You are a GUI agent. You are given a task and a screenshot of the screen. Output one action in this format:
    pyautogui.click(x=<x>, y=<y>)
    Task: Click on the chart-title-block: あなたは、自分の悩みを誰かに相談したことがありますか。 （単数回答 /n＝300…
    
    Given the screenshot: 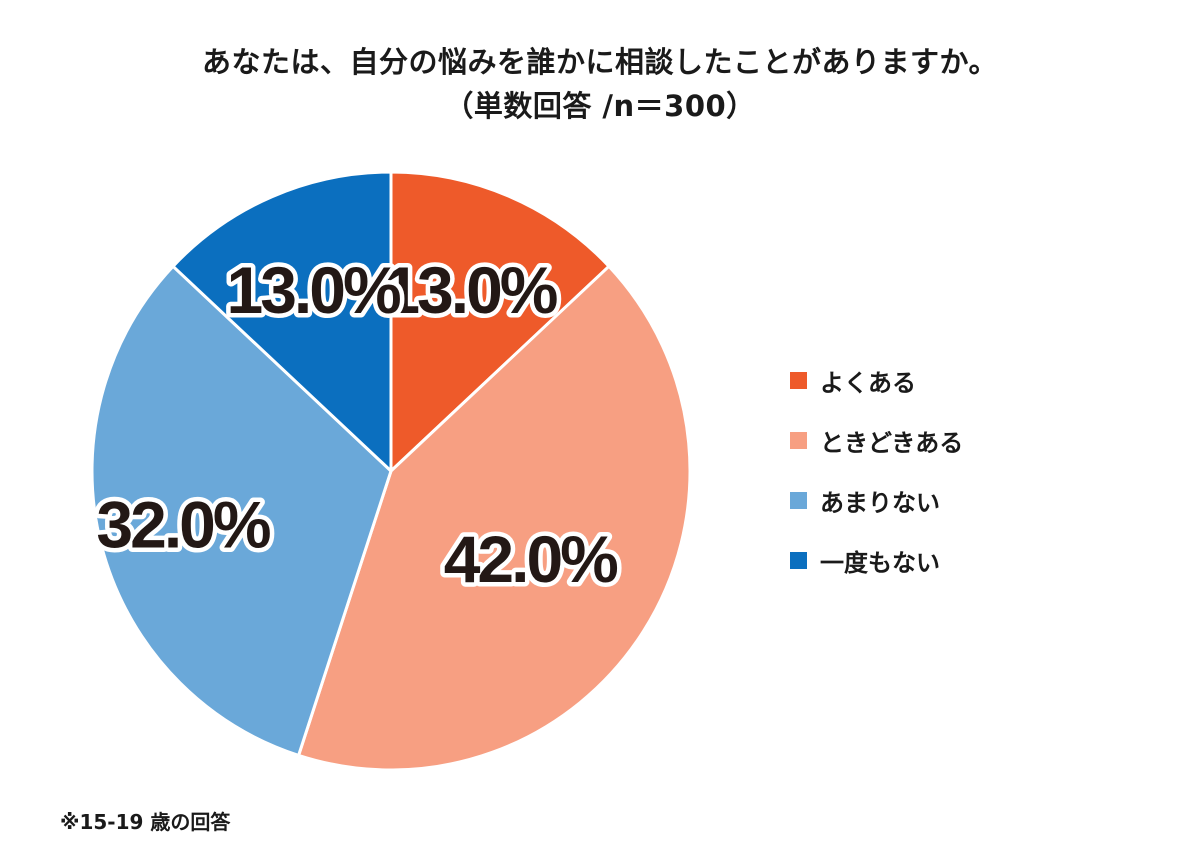 What is the action you would take?
    pyautogui.click(x=600, y=84)
    